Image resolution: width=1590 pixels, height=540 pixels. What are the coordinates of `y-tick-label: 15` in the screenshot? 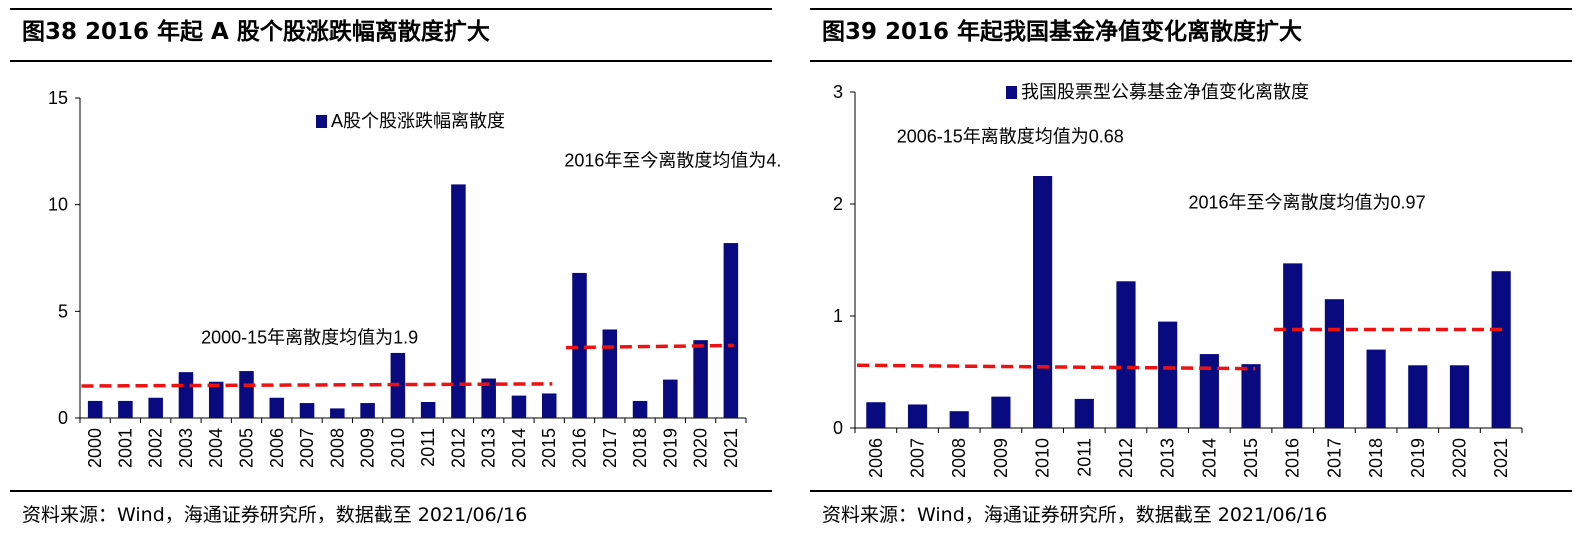 It's located at (58, 98).